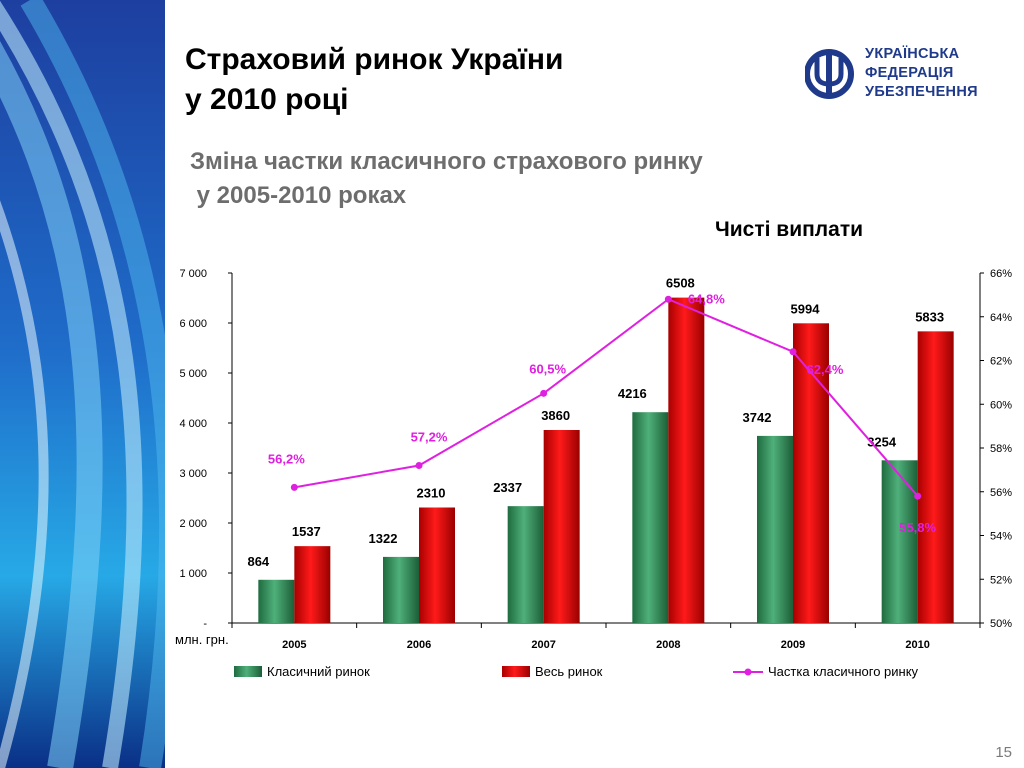 The width and height of the screenshot is (1024, 768). I want to click on data-label-ves-rynok: 6508, so click(680, 283).